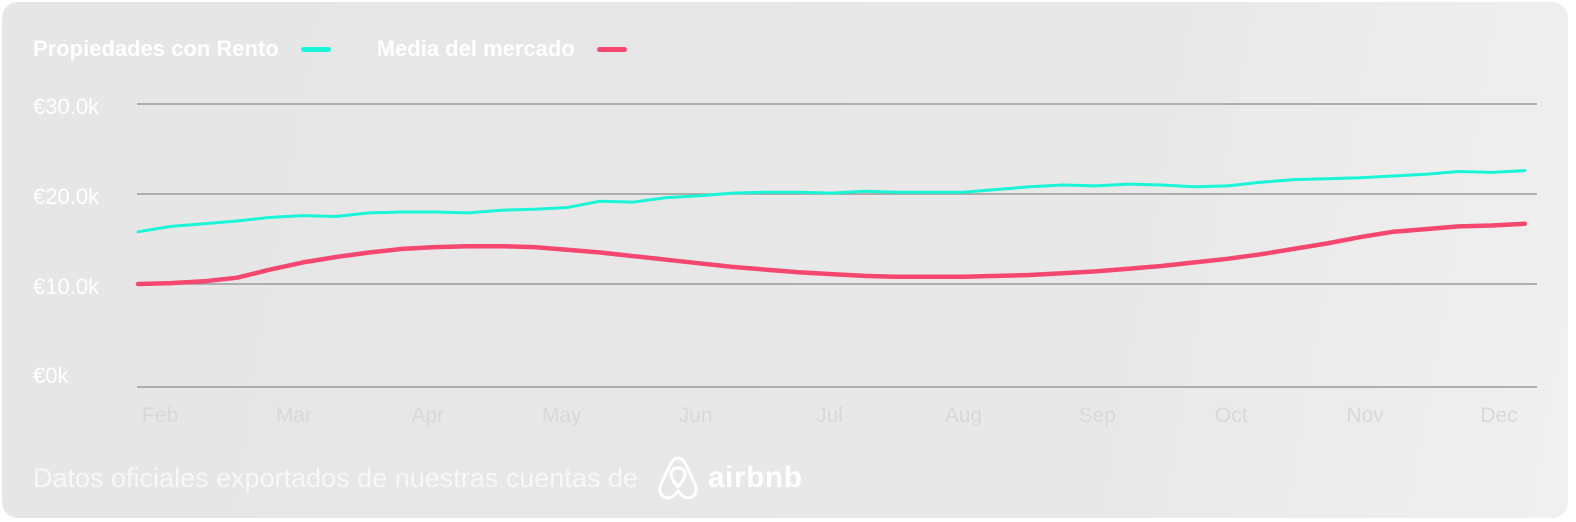  I want to click on legend: Propiedades con Rento Media del mercado, so click(353, 49).